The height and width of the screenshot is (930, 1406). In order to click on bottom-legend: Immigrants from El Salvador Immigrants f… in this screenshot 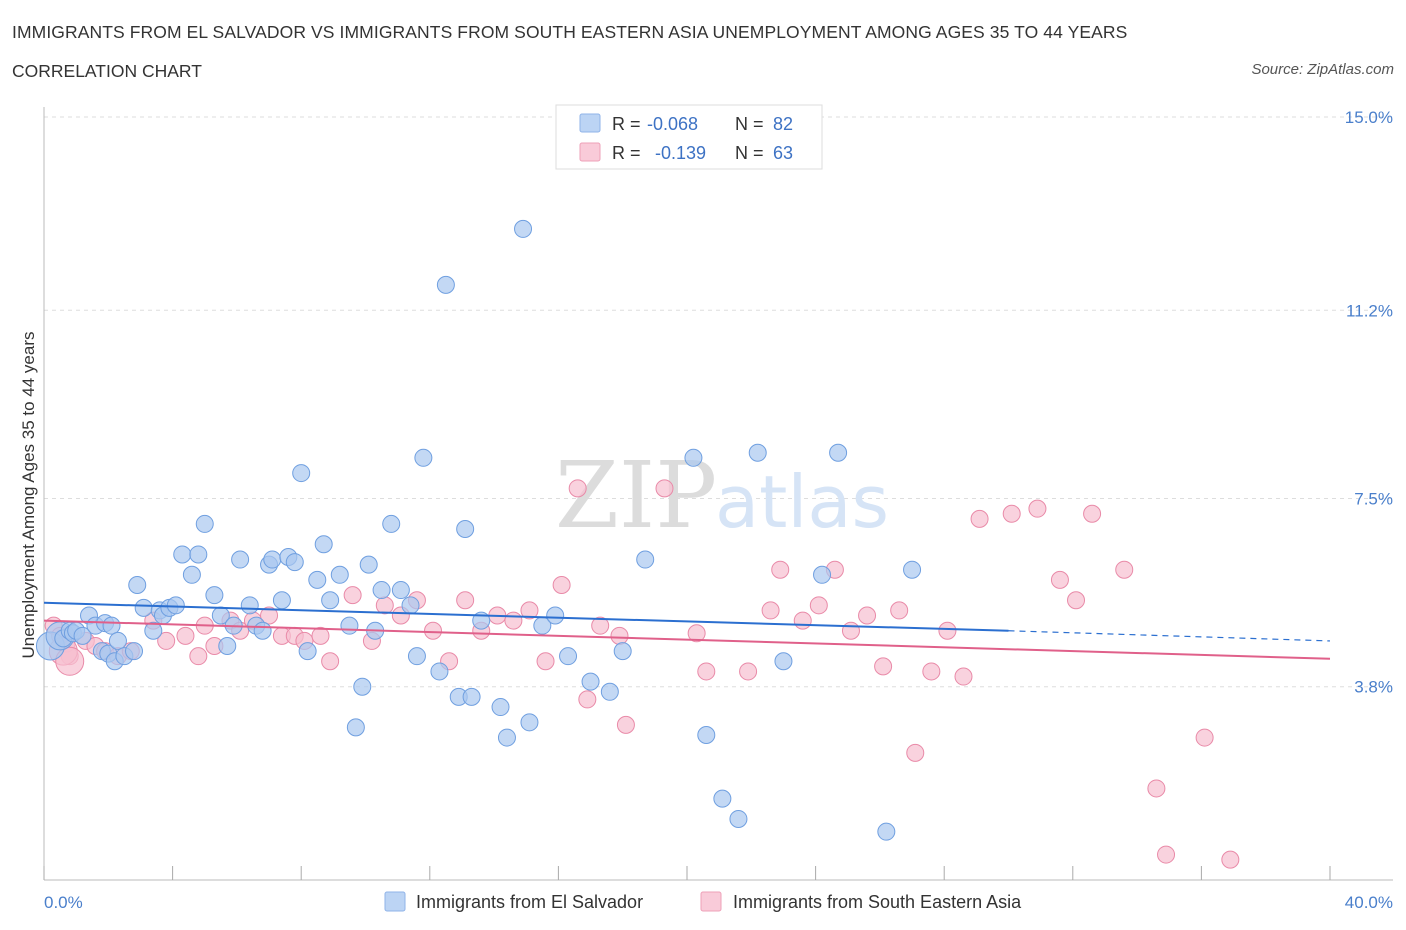, I will do `click(703, 901)`.